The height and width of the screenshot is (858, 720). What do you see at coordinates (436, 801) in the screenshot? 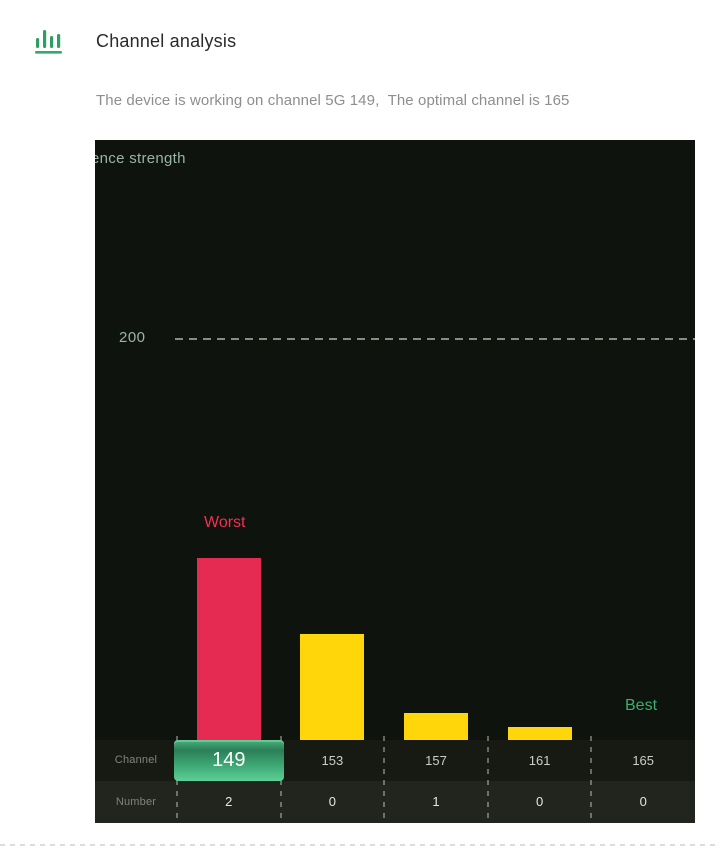
I see `number-cell-157: 1` at bounding box center [436, 801].